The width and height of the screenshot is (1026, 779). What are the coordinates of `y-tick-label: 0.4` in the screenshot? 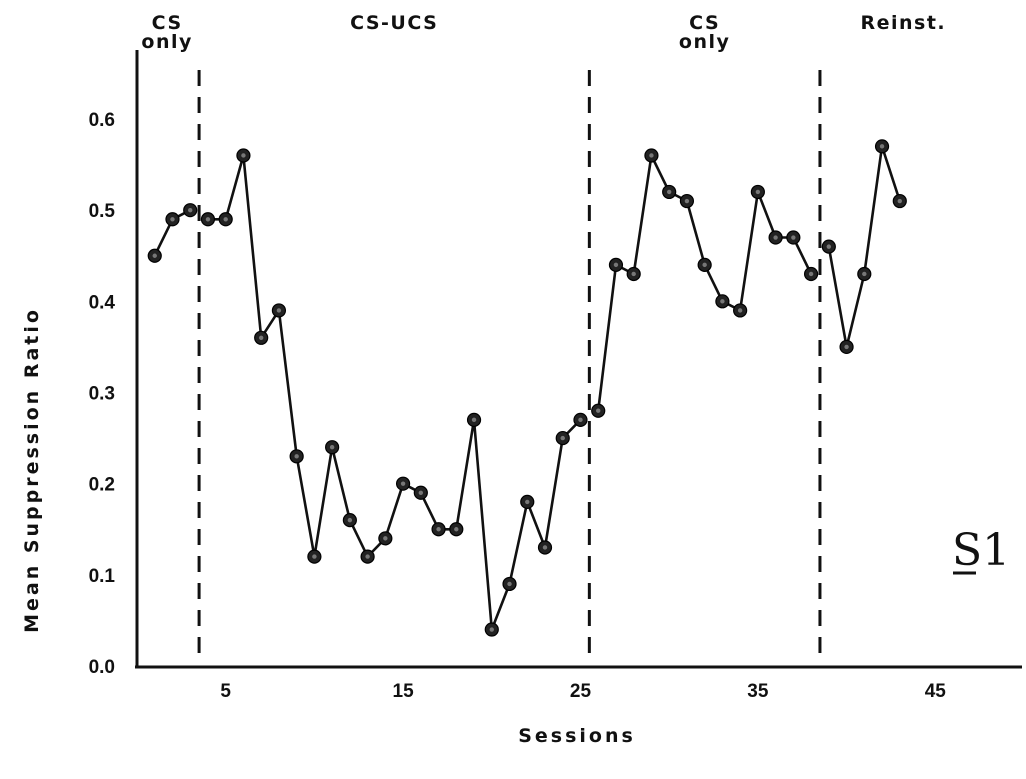 It's located at (102, 302).